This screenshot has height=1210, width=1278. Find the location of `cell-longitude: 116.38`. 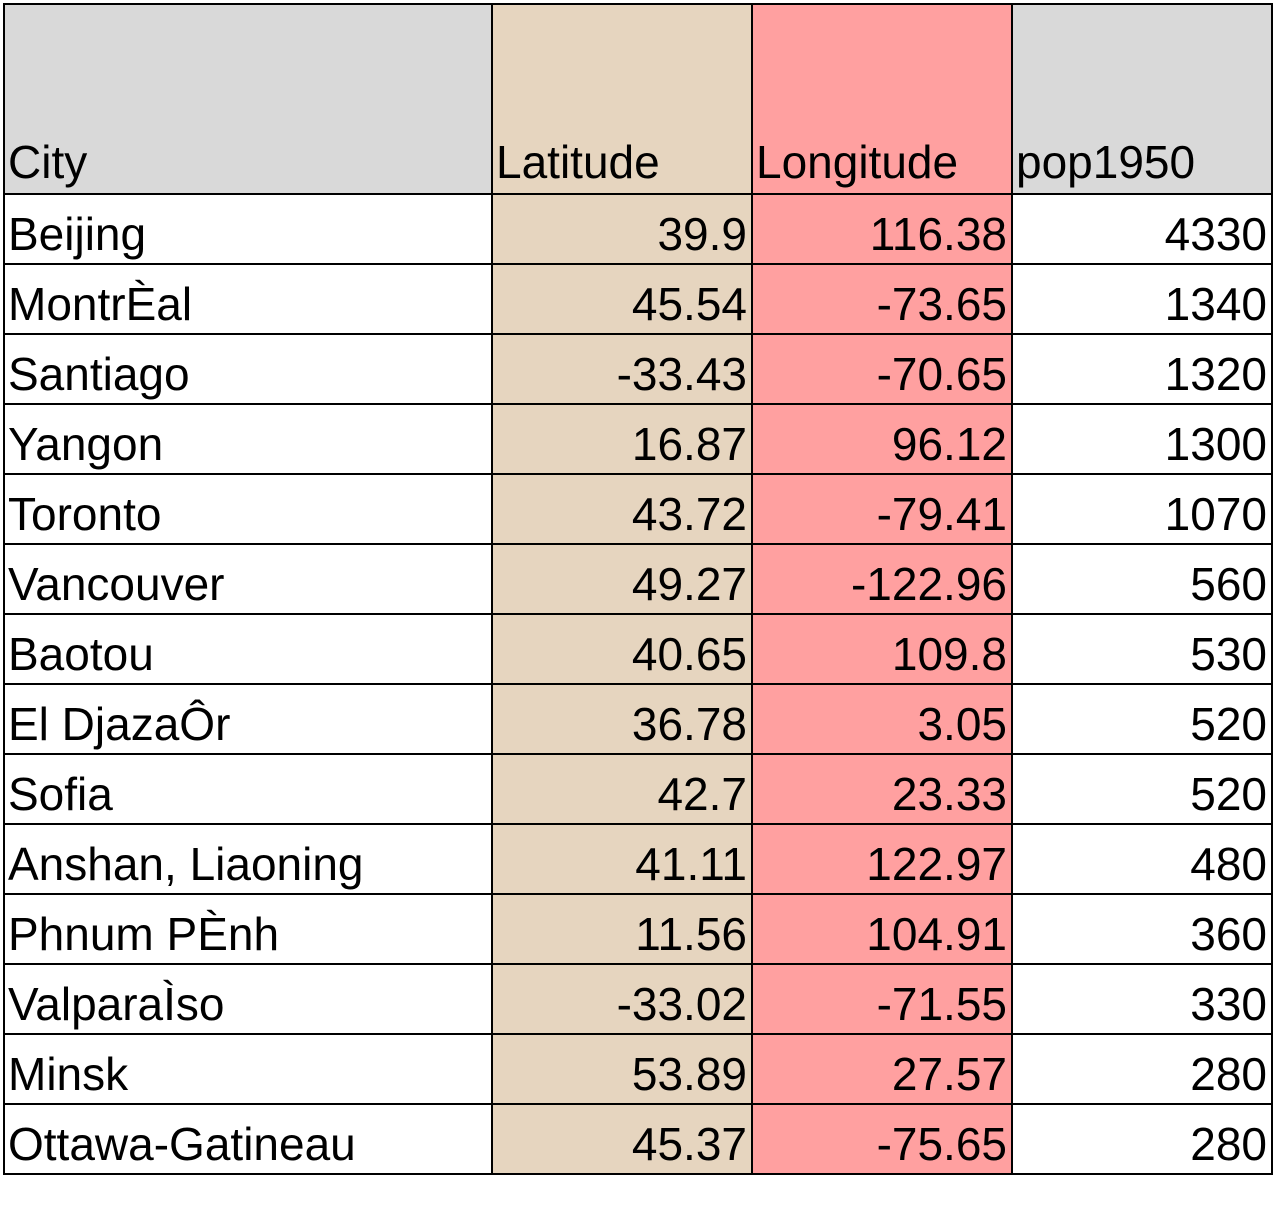

cell-longitude: 116.38 is located at coordinates (882, 229).